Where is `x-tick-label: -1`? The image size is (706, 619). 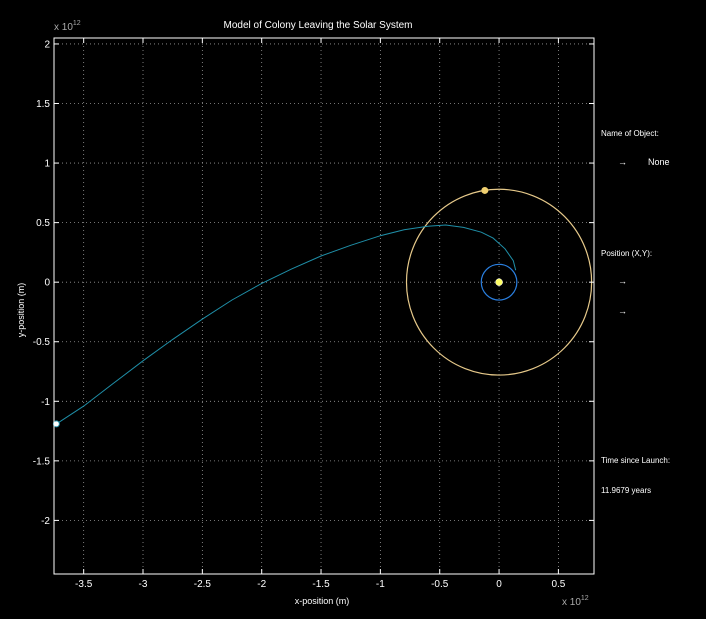 x-tick-label: -1 is located at coordinates (380, 584).